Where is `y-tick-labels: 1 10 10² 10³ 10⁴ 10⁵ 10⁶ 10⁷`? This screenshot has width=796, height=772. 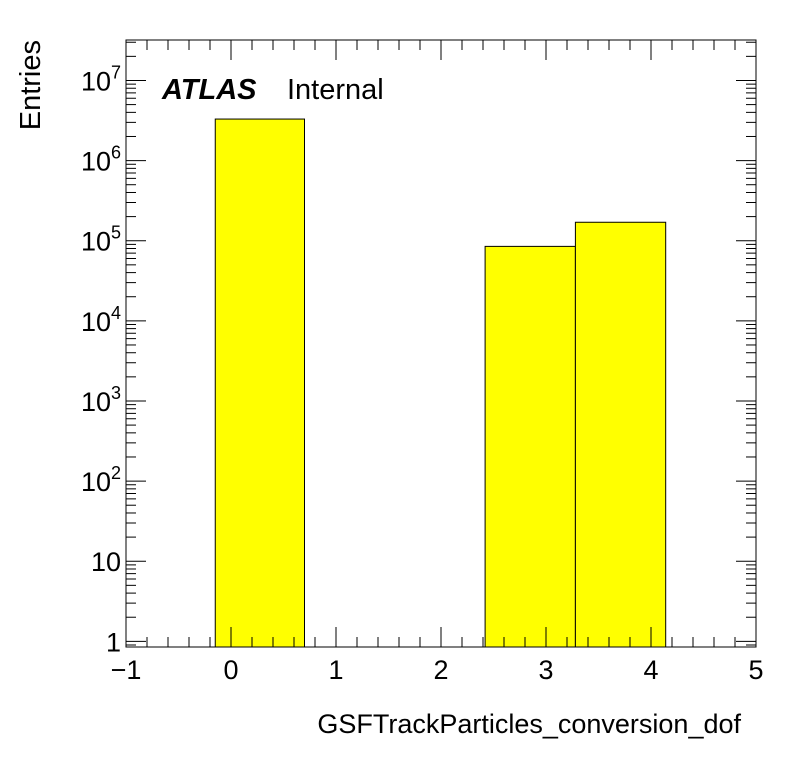 y-tick-labels: 1 10 10² 10³ 10⁴ 10⁵ 10⁶ 10⁷ is located at coordinates (101, 359).